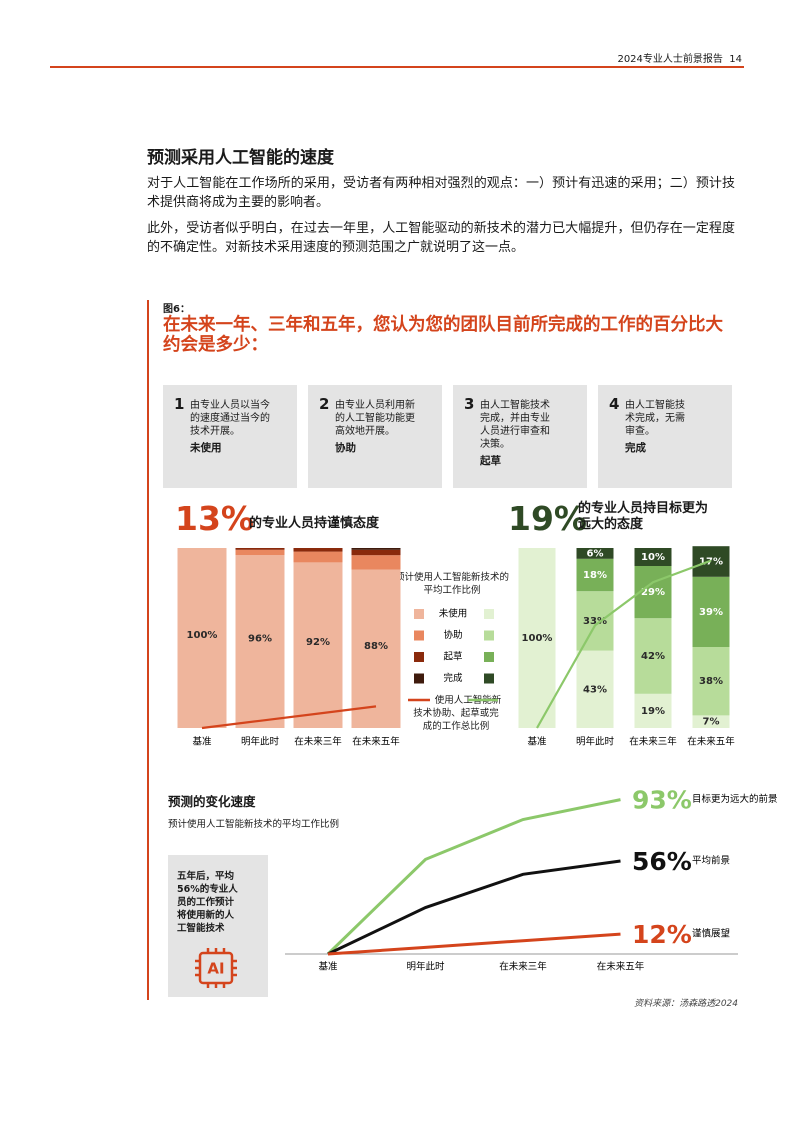  I want to click on role-box: 4 由人工智能技术完成，无需审查。完成, so click(665, 436).